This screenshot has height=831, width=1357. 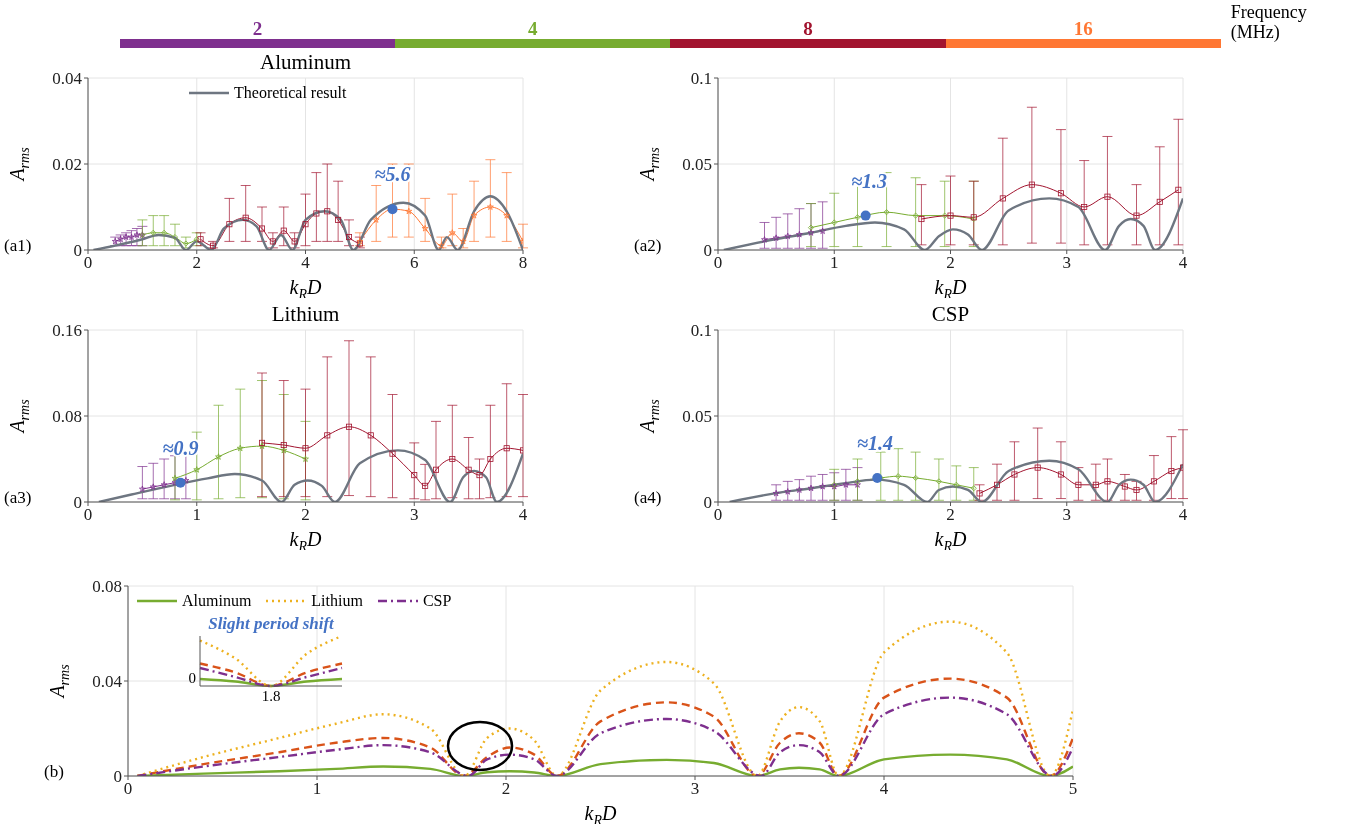 What do you see at coordinates (67, 331) in the screenshot?
I see `y-tick-label: 0.16` at bounding box center [67, 331].